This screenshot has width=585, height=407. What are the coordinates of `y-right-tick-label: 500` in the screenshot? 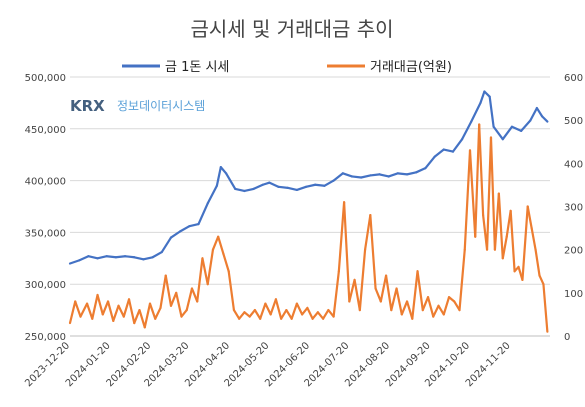 It's located at (573, 121).